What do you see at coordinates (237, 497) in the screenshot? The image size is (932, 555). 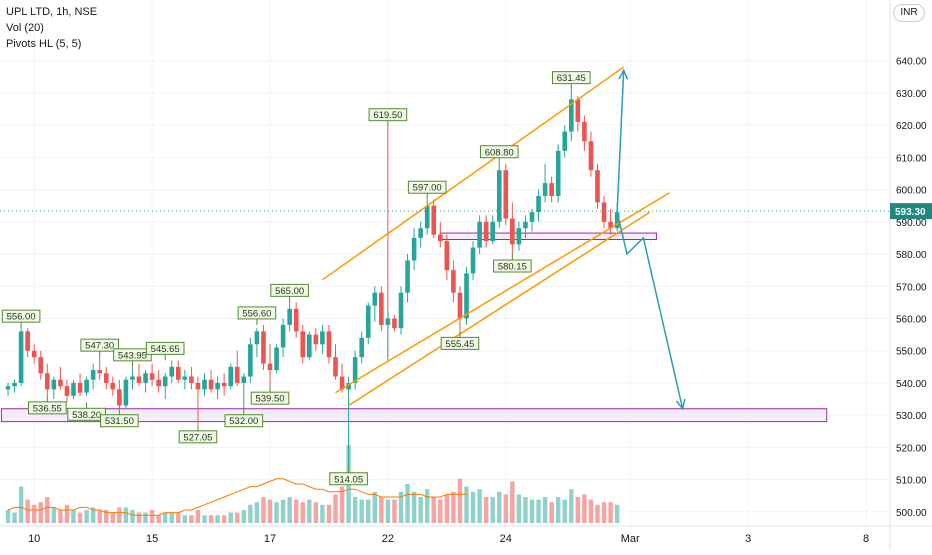 I see `volume-ma` at bounding box center [237, 497].